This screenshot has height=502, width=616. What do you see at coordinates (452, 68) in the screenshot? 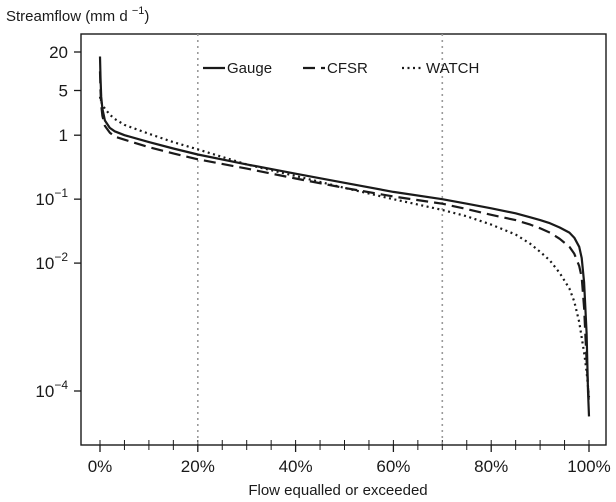
I see `legend-label-watch: WATCH` at bounding box center [452, 68].